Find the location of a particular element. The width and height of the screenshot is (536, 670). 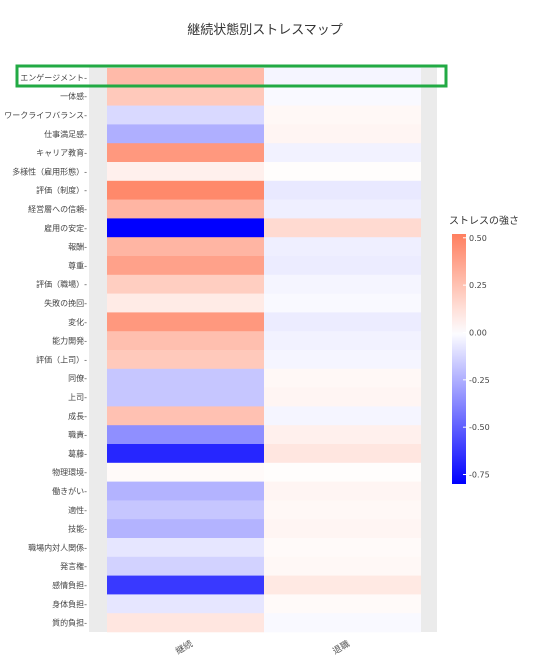

y-tick-label: 尊重- is located at coordinates (77, 265).